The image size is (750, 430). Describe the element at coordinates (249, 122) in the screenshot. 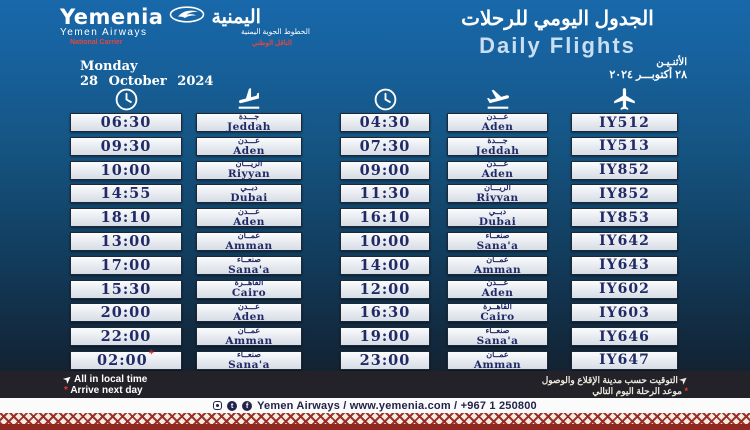

I see `arrival-city-cell: جـــدة Jeddah` at that location.